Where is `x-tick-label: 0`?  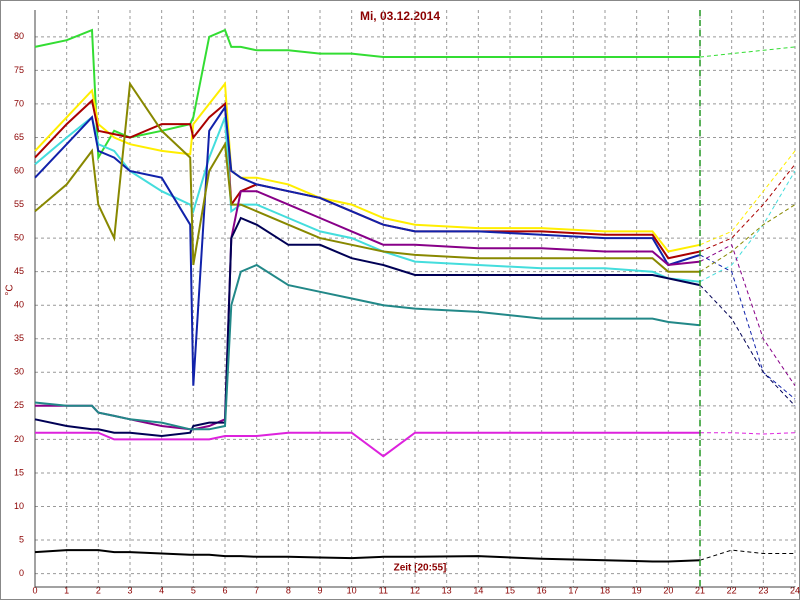
x-tick-label: 0 is located at coordinates (34, 590).